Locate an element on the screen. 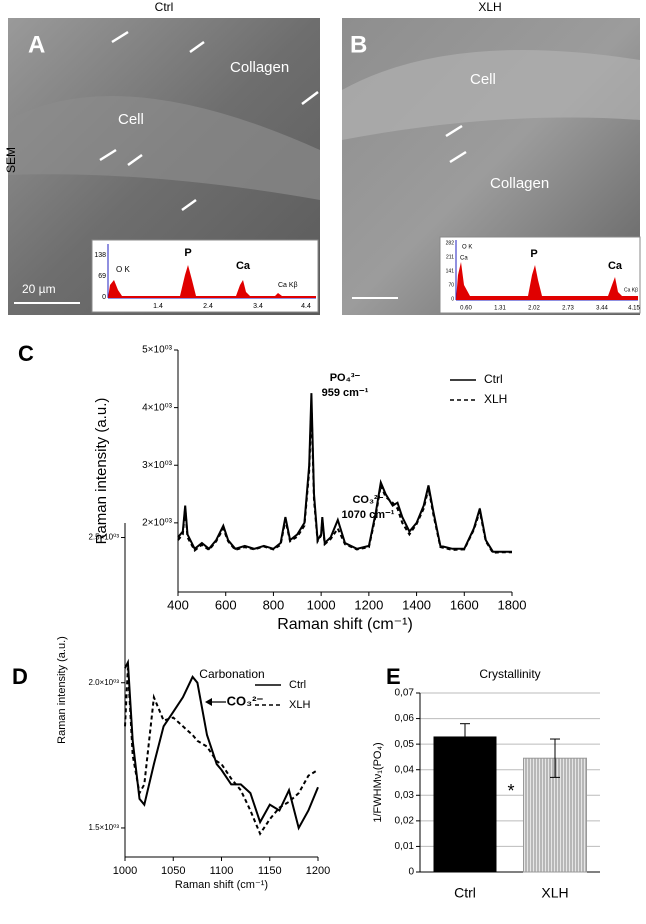 The height and width of the screenshot is (924, 646). eds-spectrum is located at coordinates (547, 281).